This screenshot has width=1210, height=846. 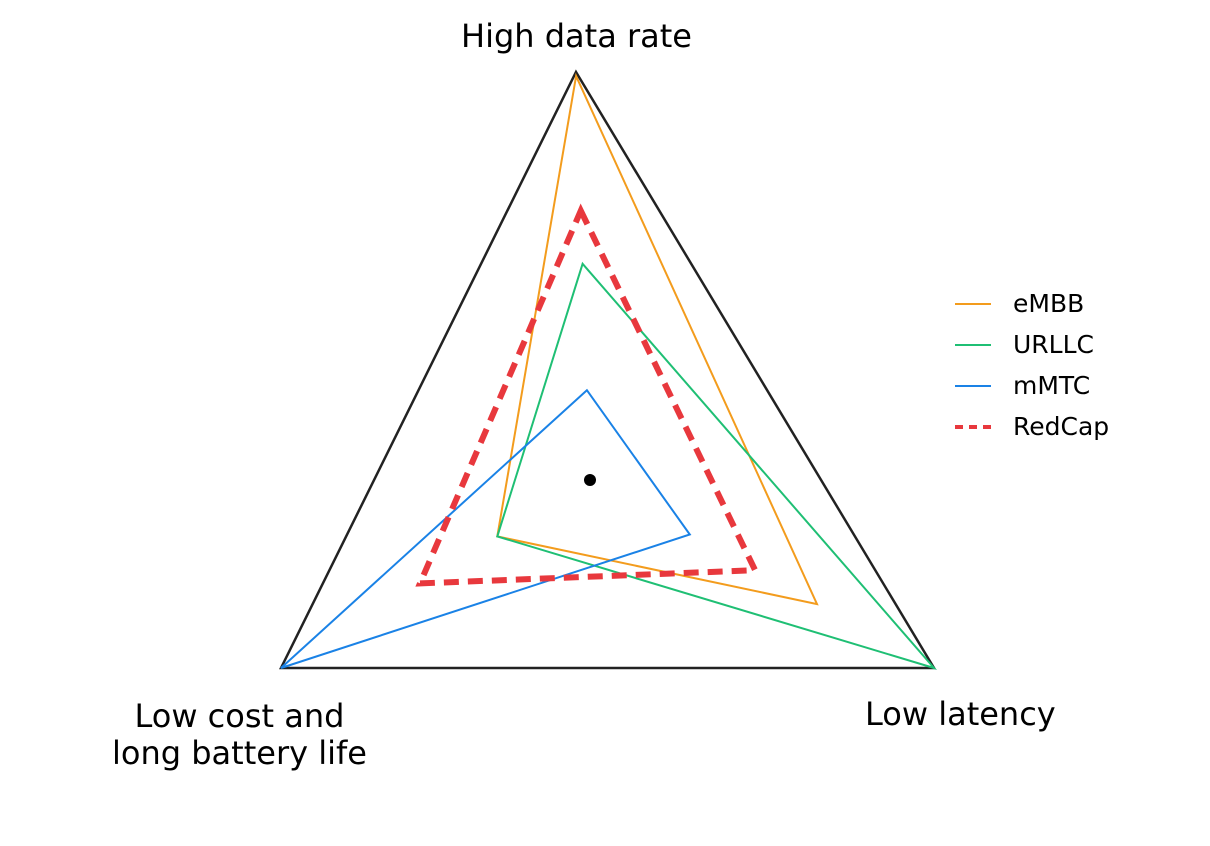 What do you see at coordinates (973, 426) in the screenshot?
I see `legend-swatch-redcap` at bounding box center [973, 426].